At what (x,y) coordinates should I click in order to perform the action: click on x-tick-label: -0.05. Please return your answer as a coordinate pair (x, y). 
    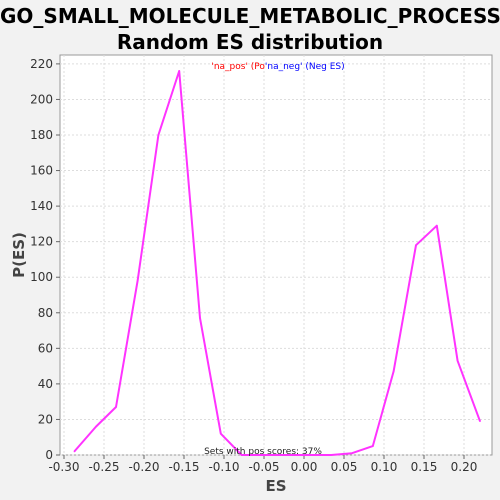
    Looking at the image, I should click on (263, 467).